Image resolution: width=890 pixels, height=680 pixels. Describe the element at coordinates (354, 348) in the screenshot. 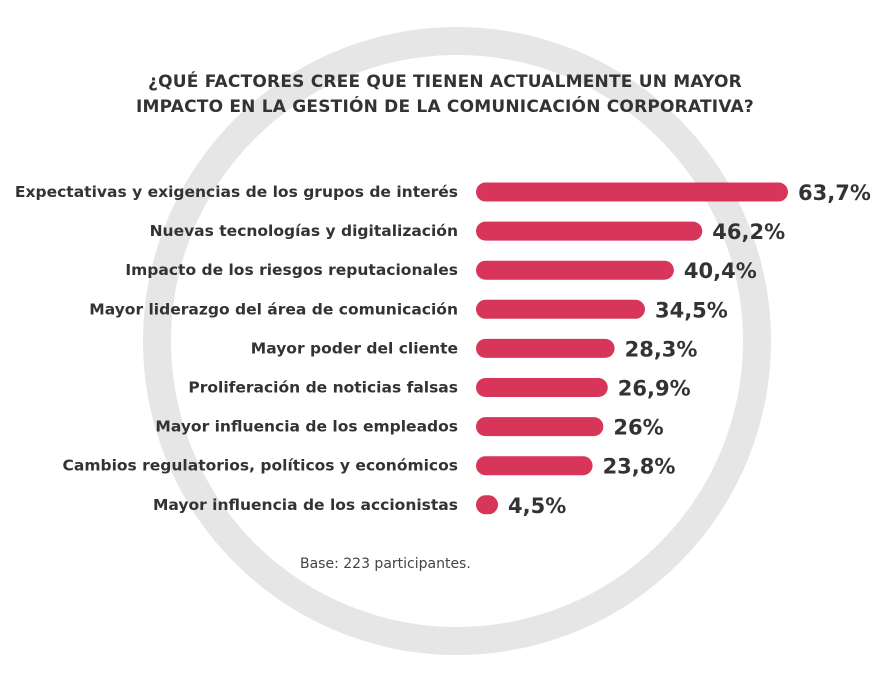

I see `category-label: Mayor poder del cliente` at that location.